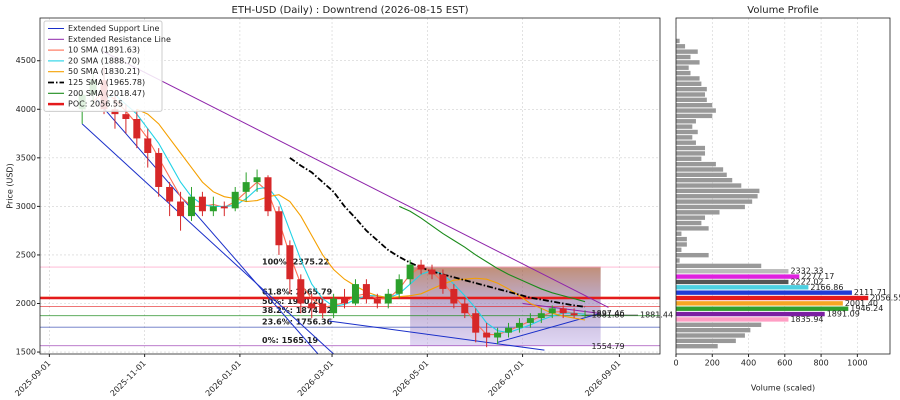 The height and width of the screenshot is (400, 900). What do you see at coordinates (128, 378) in the screenshot?
I see `x-tick-label: 2025-11-01` at bounding box center [128, 378].